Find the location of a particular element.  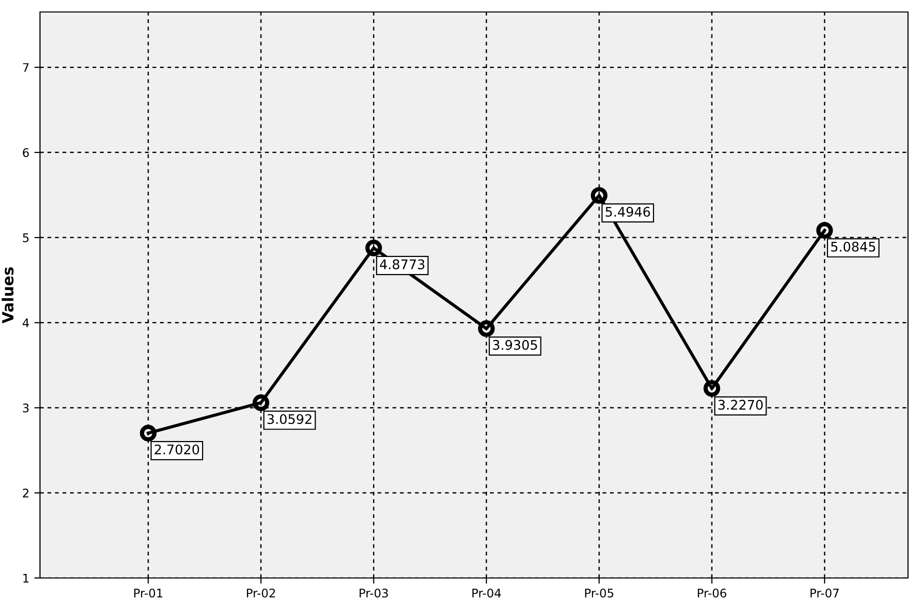

y-tick-label: 5 is located at coordinates (25, 237).